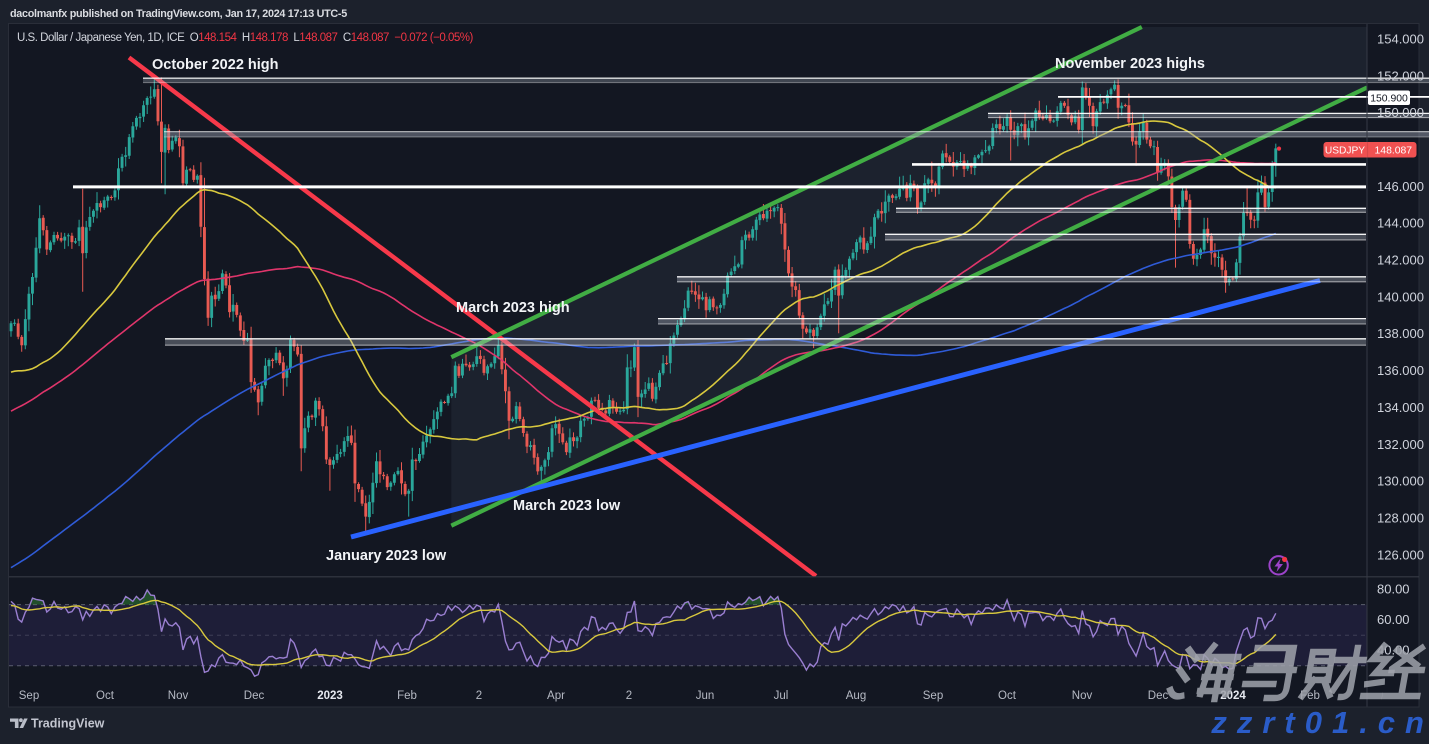 This screenshot has height=744, width=1429. What do you see at coordinates (1400, 260) in the screenshot?
I see `svg-text: 142.000` at bounding box center [1400, 260].